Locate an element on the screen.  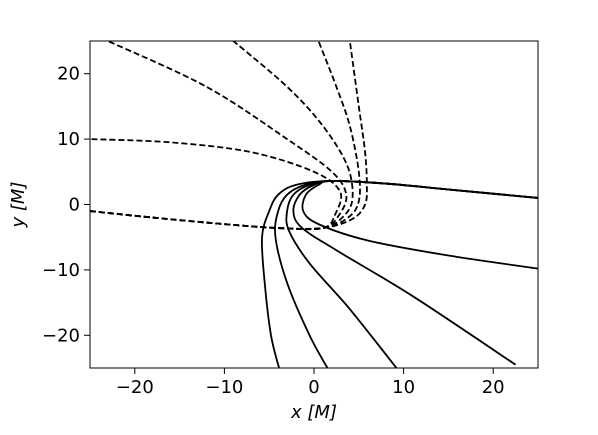
y-tick-label: −10 is located at coordinates (61, 270).